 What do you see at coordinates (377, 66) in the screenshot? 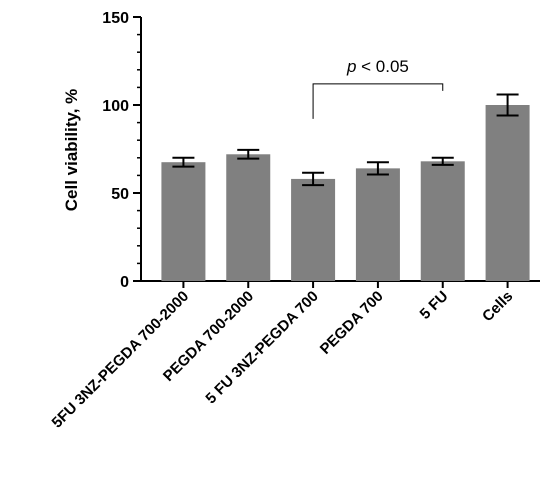
I see `significance-label: p < 0.05` at bounding box center [377, 66].